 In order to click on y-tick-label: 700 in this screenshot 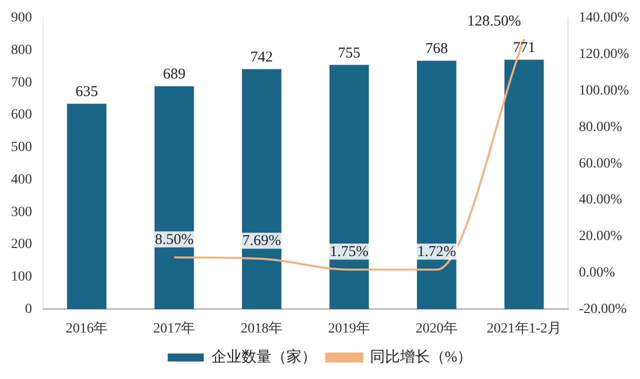, I will do `click(21, 82)`.